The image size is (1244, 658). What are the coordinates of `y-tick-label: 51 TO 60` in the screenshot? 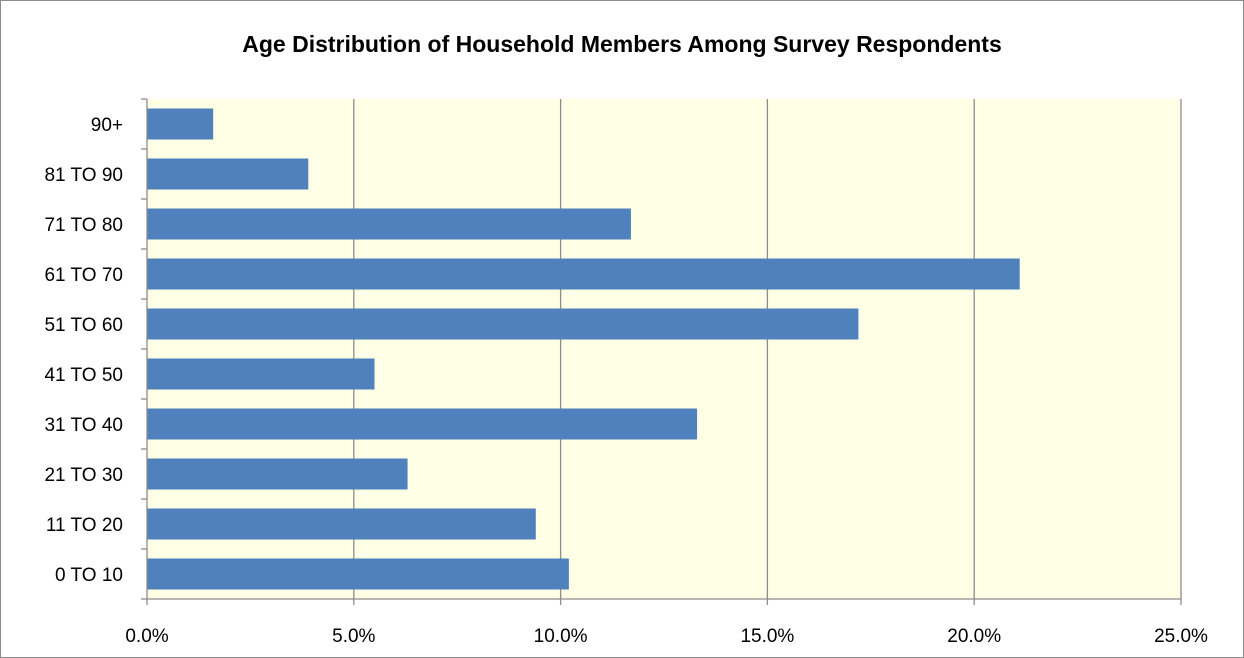 It's located at (83, 325).